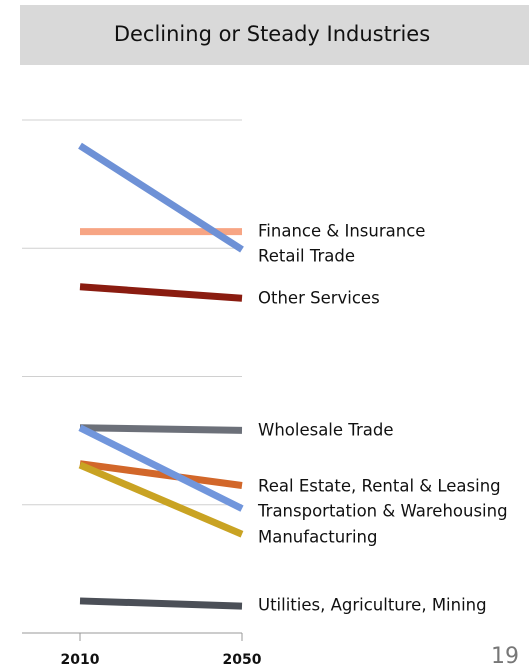 The height and width of the screenshot is (670, 529). Describe the element at coordinates (325, 430) in the screenshot. I see `series-label: Wholesale Trade` at that location.